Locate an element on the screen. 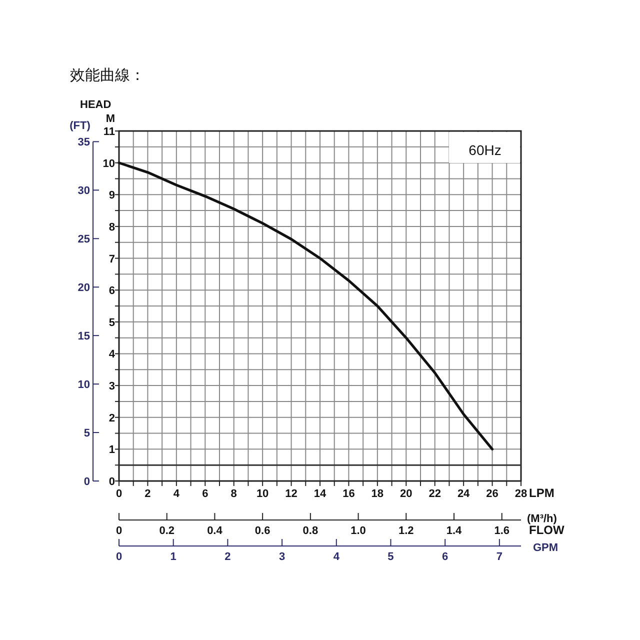 Image resolution: width=640 pixels, height=640 pixels. y2-tick-label: 5 is located at coordinates (87, 434).